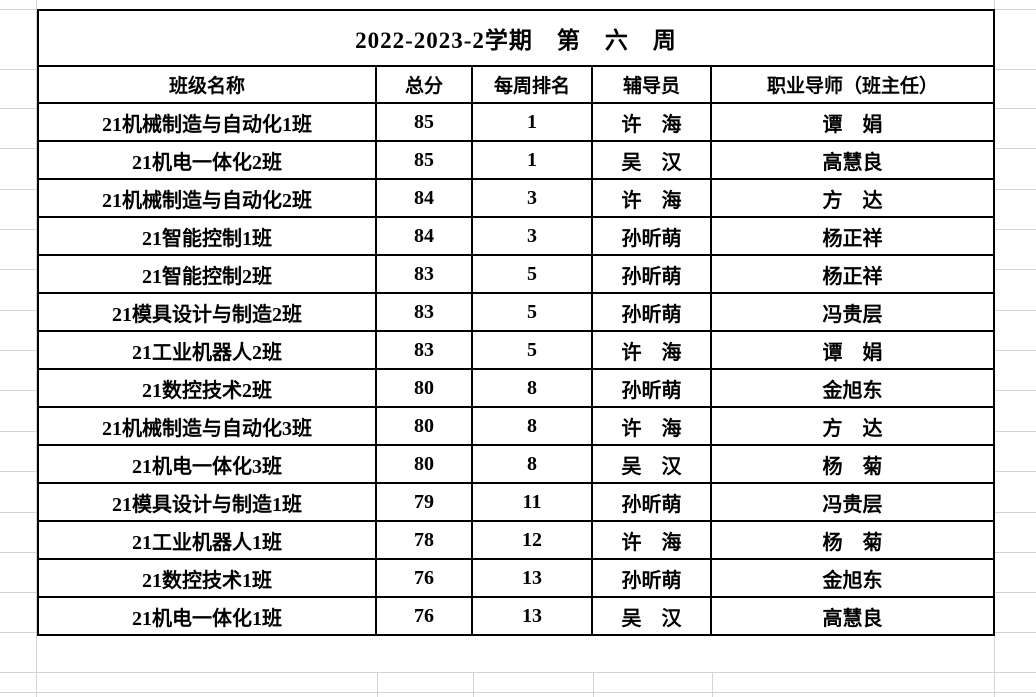  I want to click on table-row: 21机械制造与自动化1班 85 1 许 海 谭 娟, so click(516, 122).